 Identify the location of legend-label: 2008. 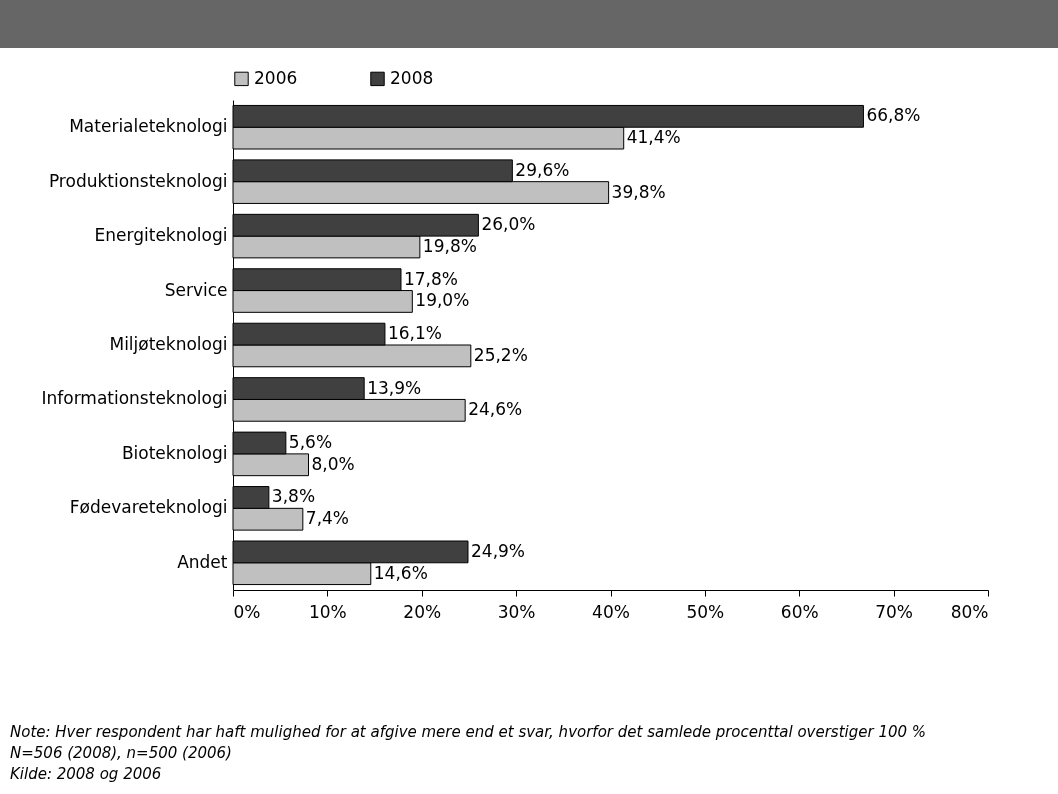
(412, 77).